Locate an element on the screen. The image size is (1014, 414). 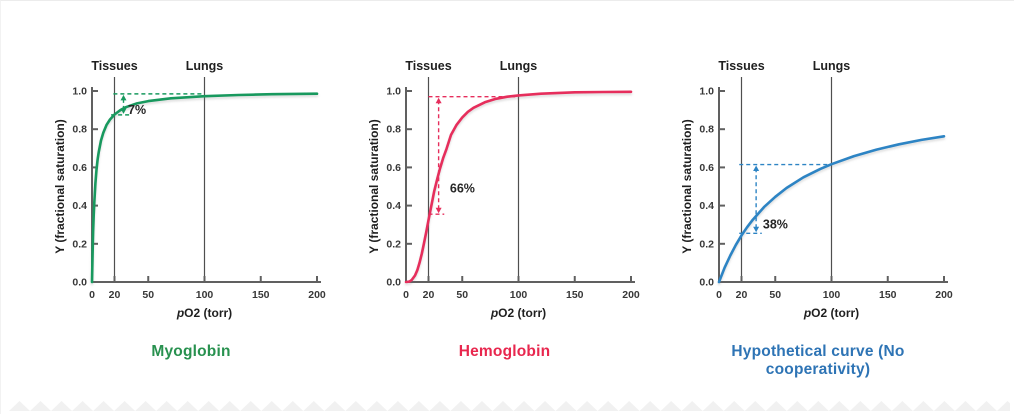
torn-edge-decoration is located at coordinates (509, 406).